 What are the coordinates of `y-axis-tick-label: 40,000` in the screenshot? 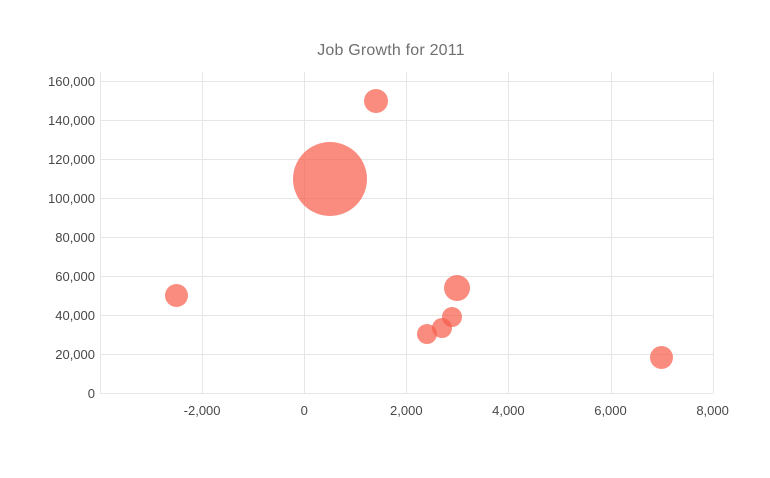 It's located at (75, 315).